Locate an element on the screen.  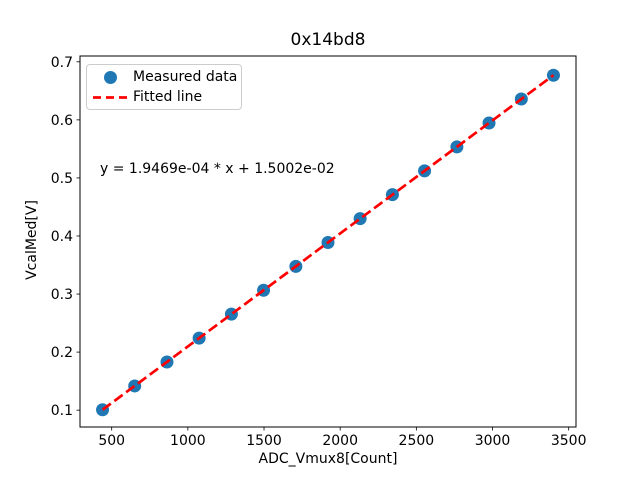
x-tick-label: 2500 is located at coordinates (417, 441).